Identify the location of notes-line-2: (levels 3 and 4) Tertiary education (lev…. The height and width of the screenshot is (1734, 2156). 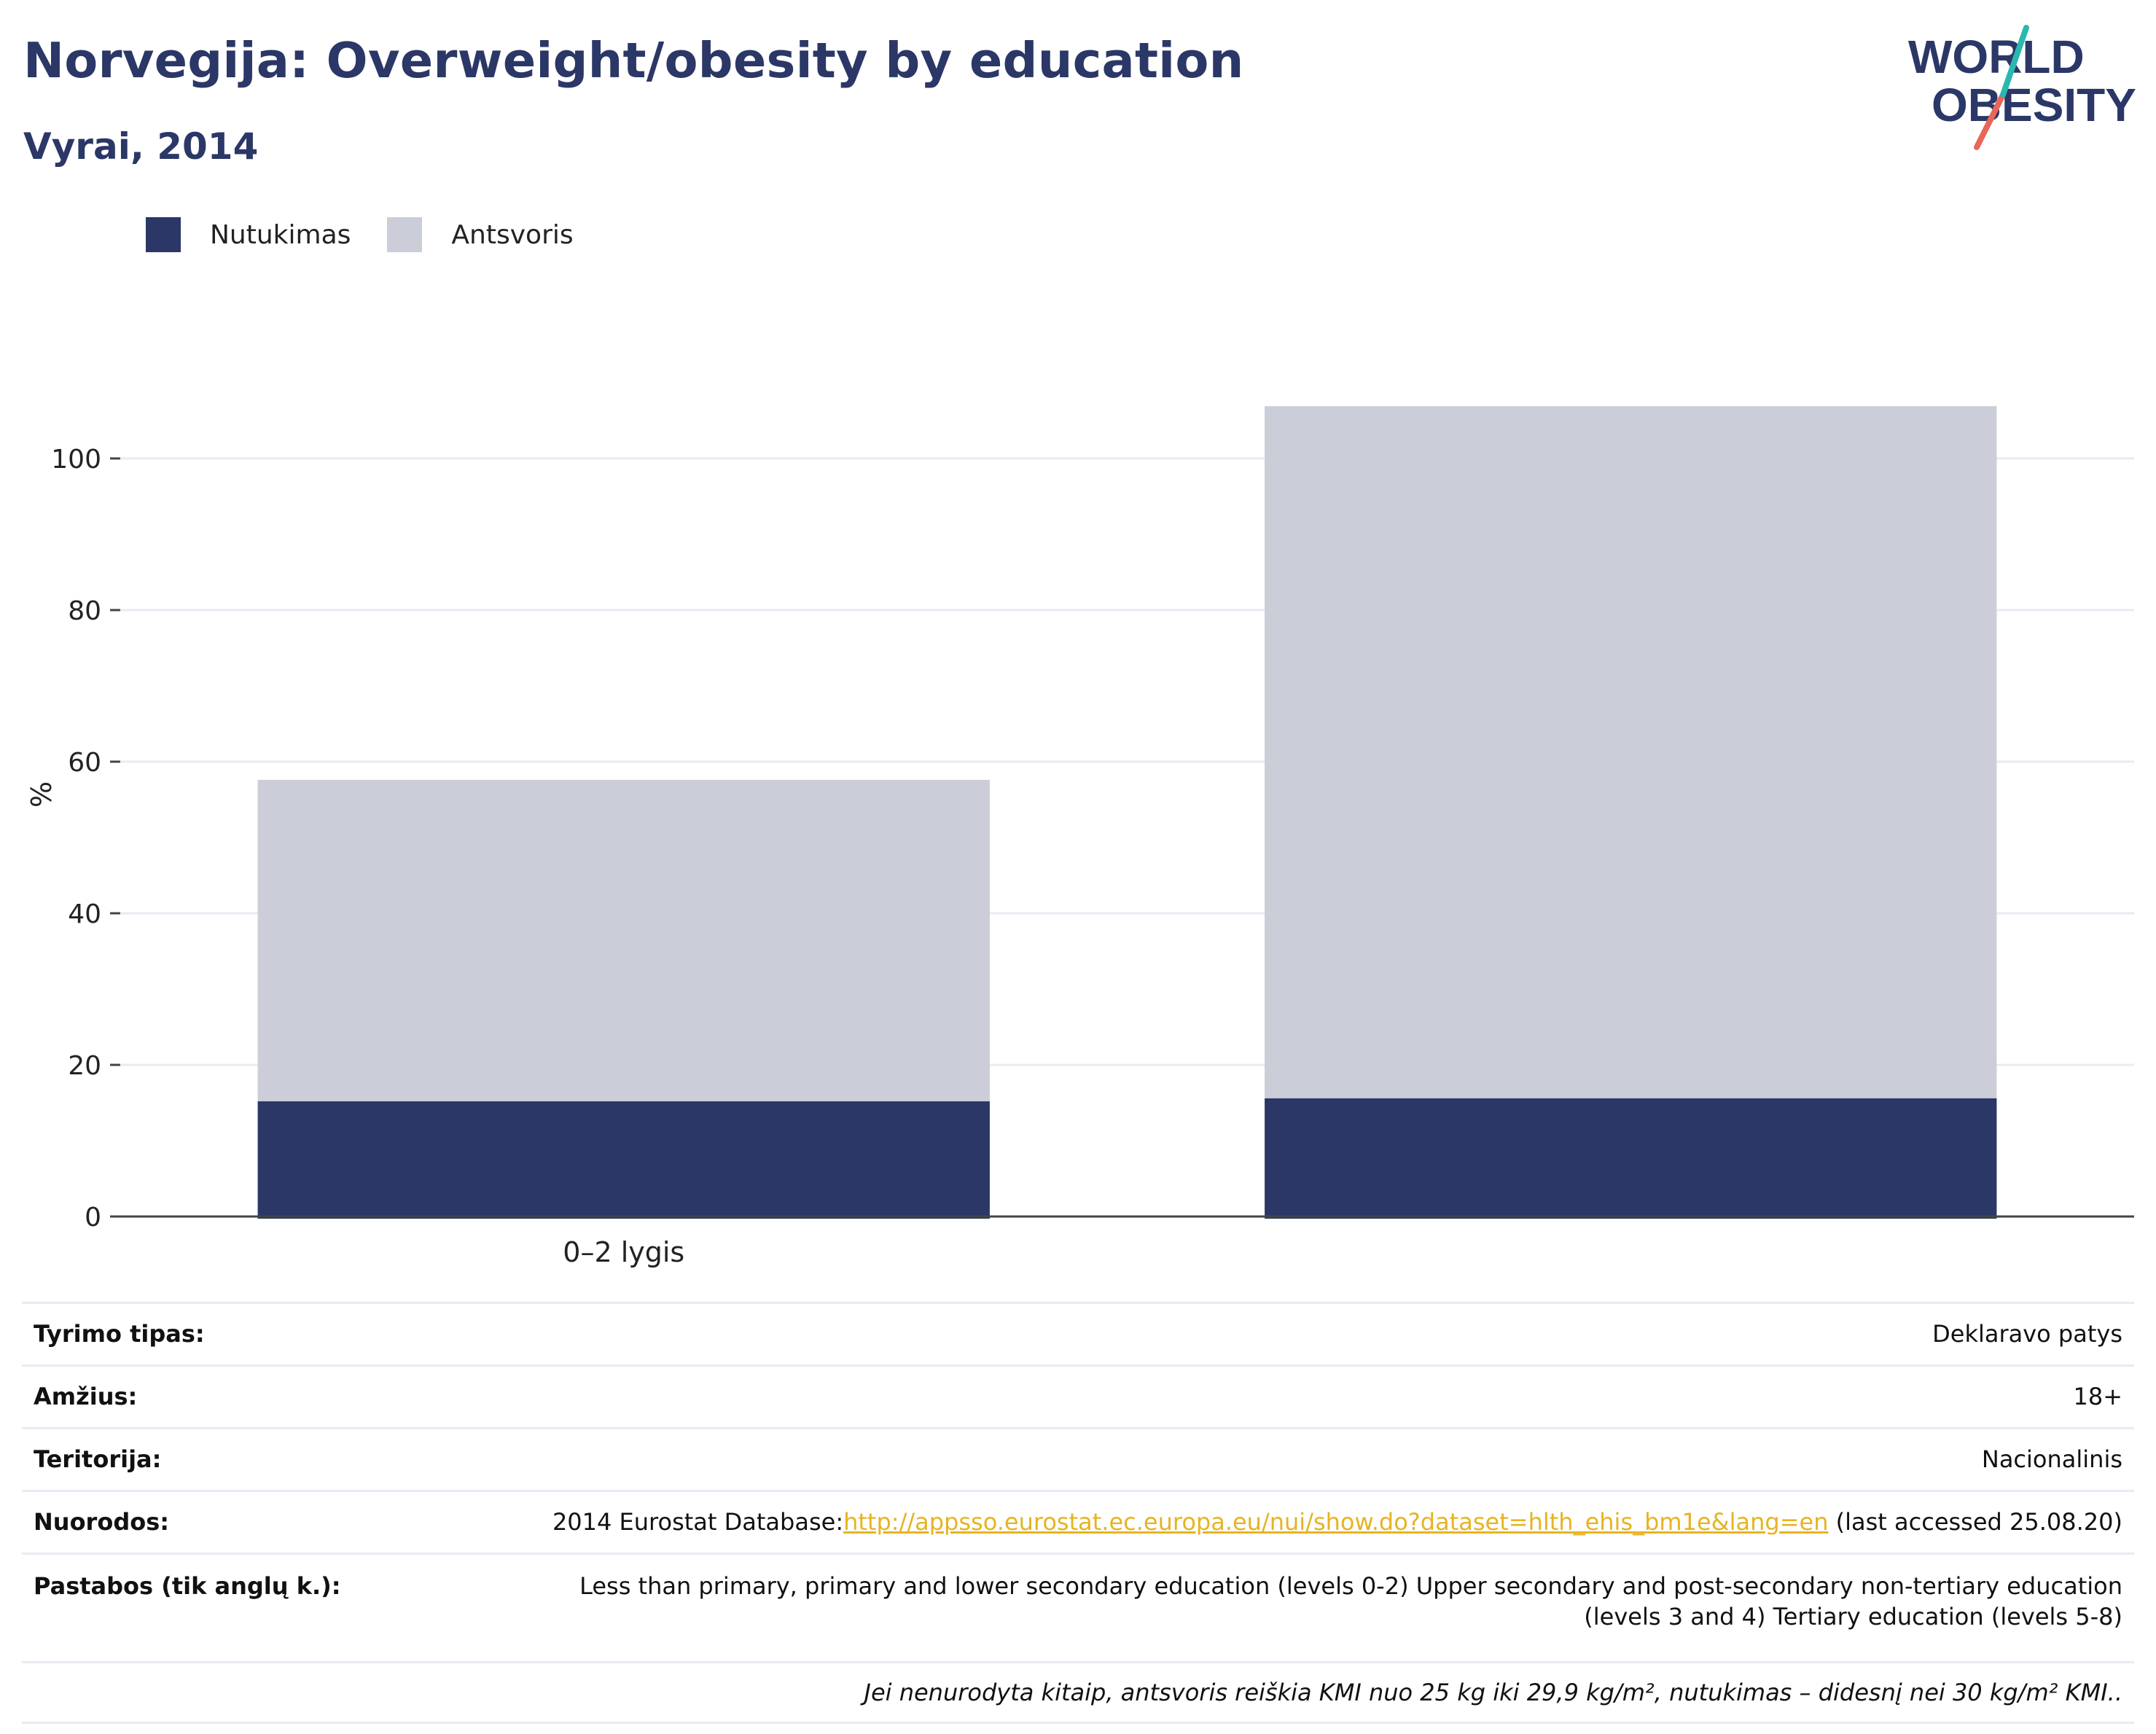
(1853, 1617).